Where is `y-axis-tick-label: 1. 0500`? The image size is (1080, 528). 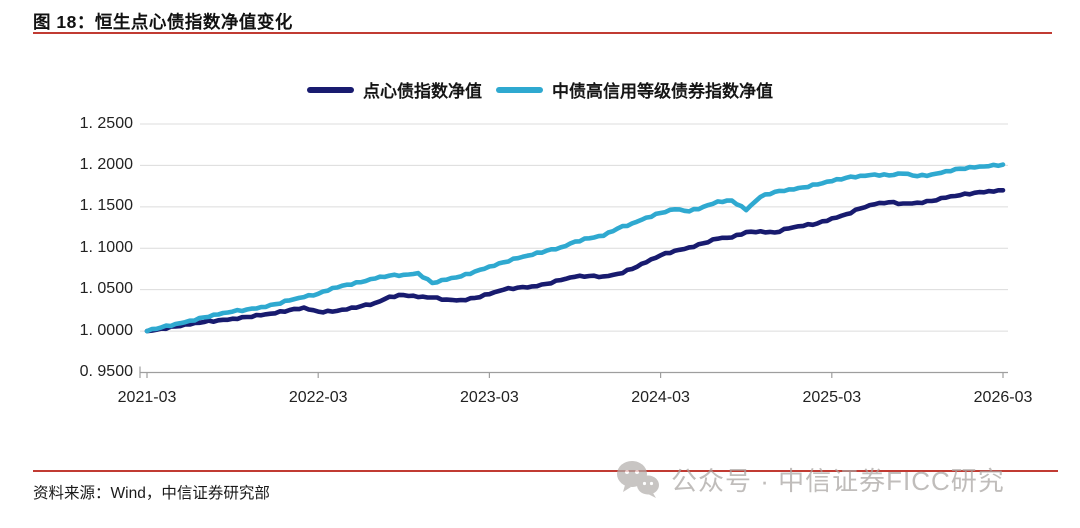 y-axis-tick-label: 1. 0500 is located at coordinates (106, 289).